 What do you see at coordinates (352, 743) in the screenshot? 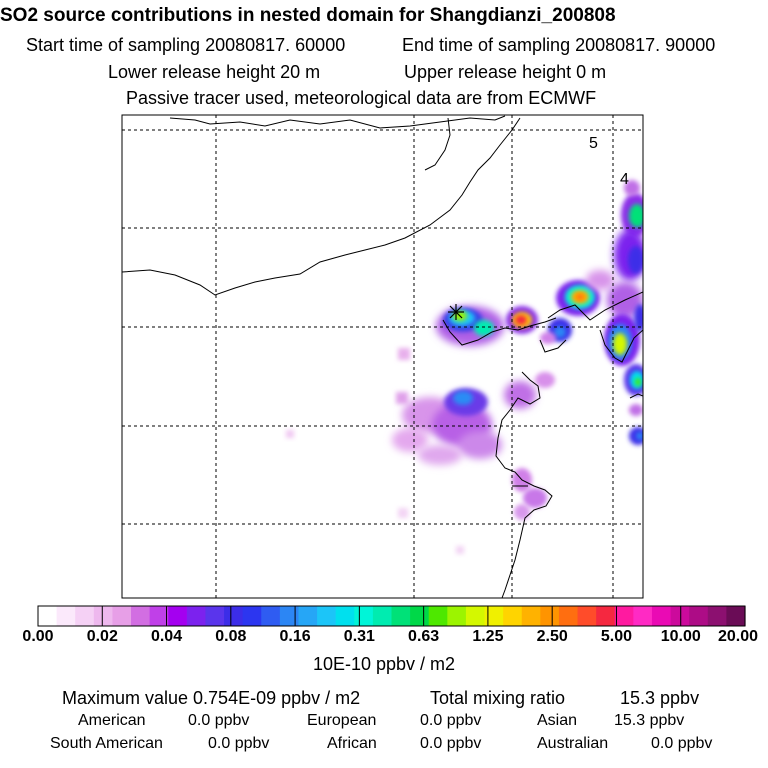
I see `region-african-label: African` at bounding box center [352, 743].